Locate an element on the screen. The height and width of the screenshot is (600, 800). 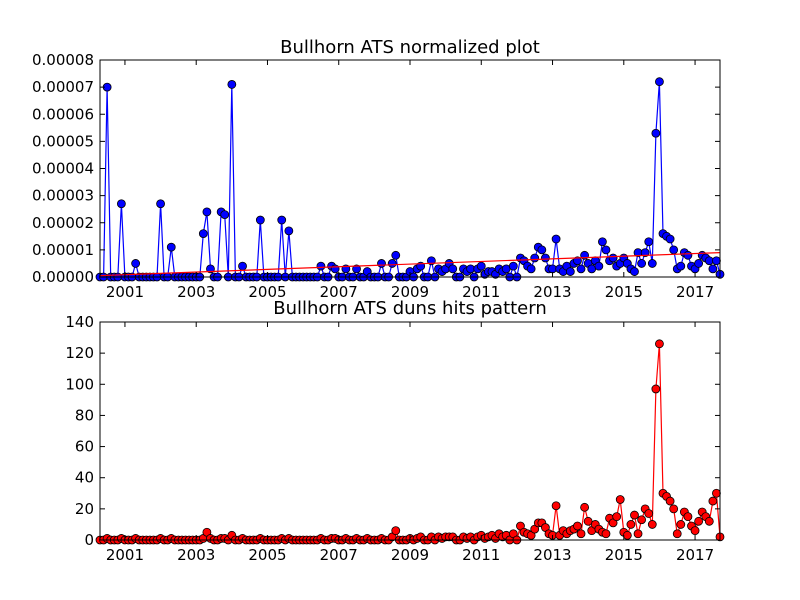
y-tick-label: 120 is located at coordinates (79, 353).